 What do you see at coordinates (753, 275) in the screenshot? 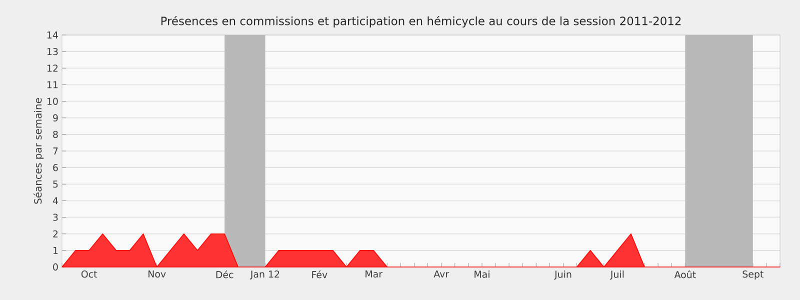
I see `x-tick-label: Sept` at bounding box center [753, 275].